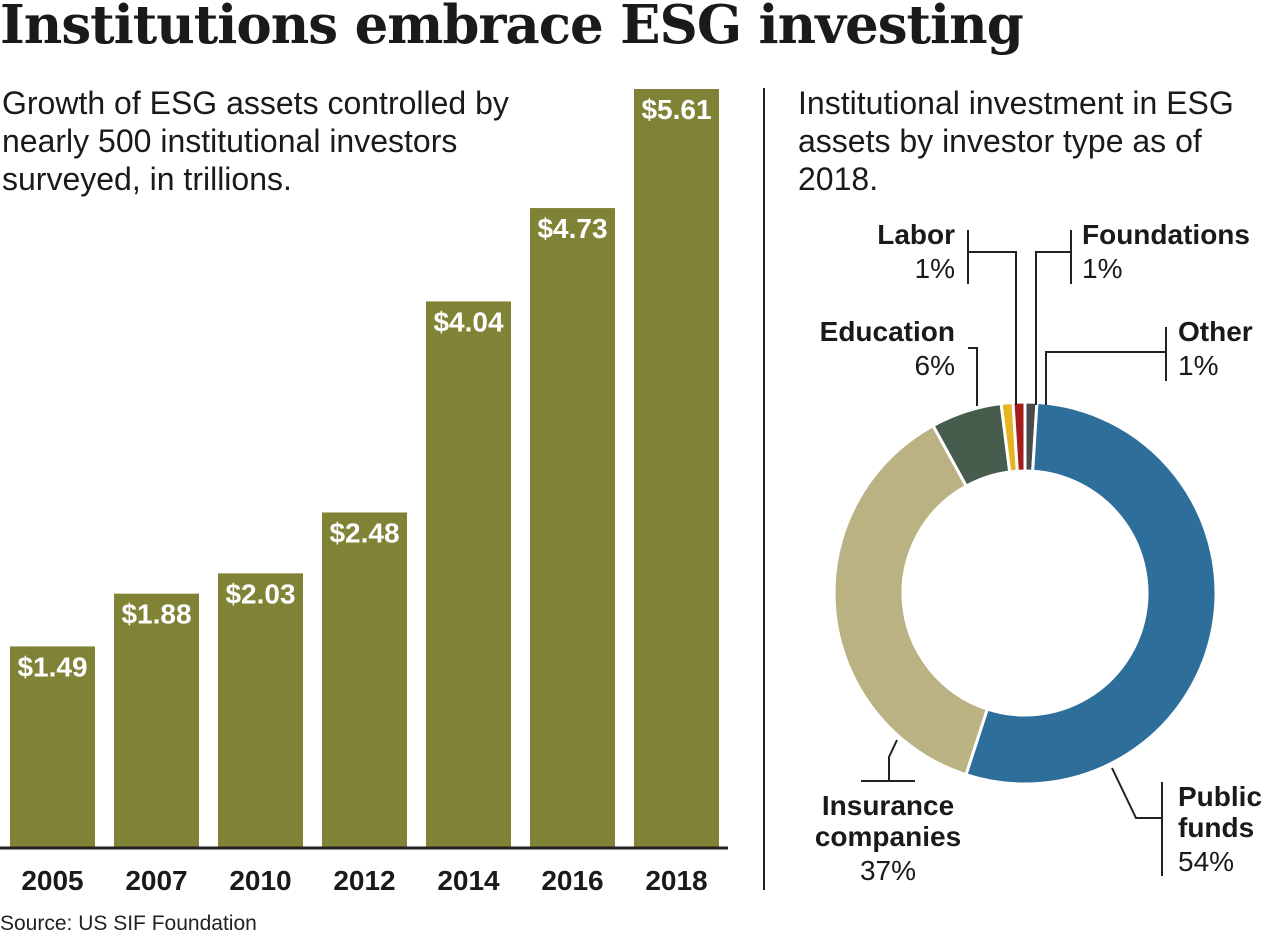  Describe the element at coordinates (888, 805) in the screenshot. I see `slice-name-label: Insurance` at that location.